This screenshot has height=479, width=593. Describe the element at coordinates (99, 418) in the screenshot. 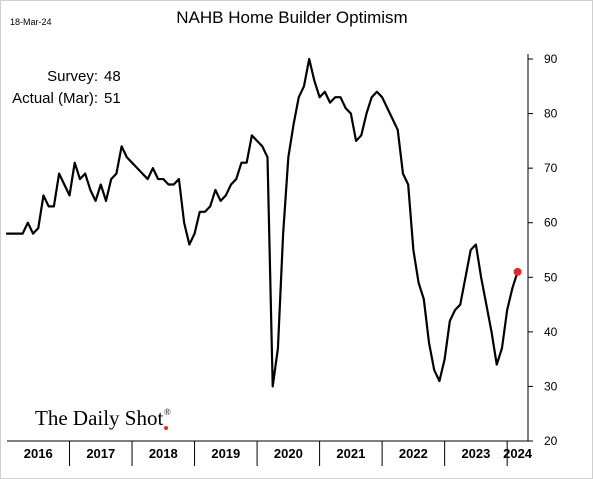

I see `brand-name: The Daily Shot` at that location.